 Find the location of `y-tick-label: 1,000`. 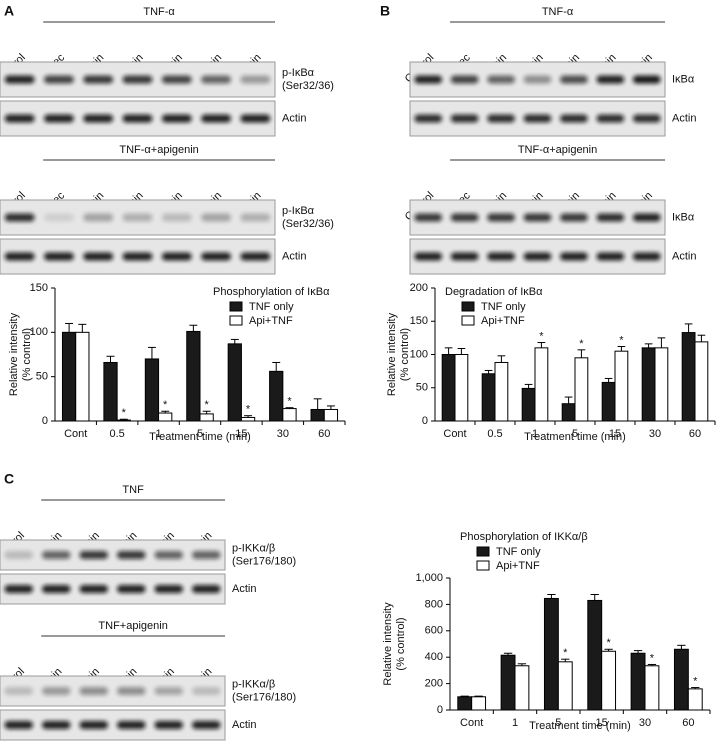

y-tick-label: 1,000 is located at coordinates (429, 578).